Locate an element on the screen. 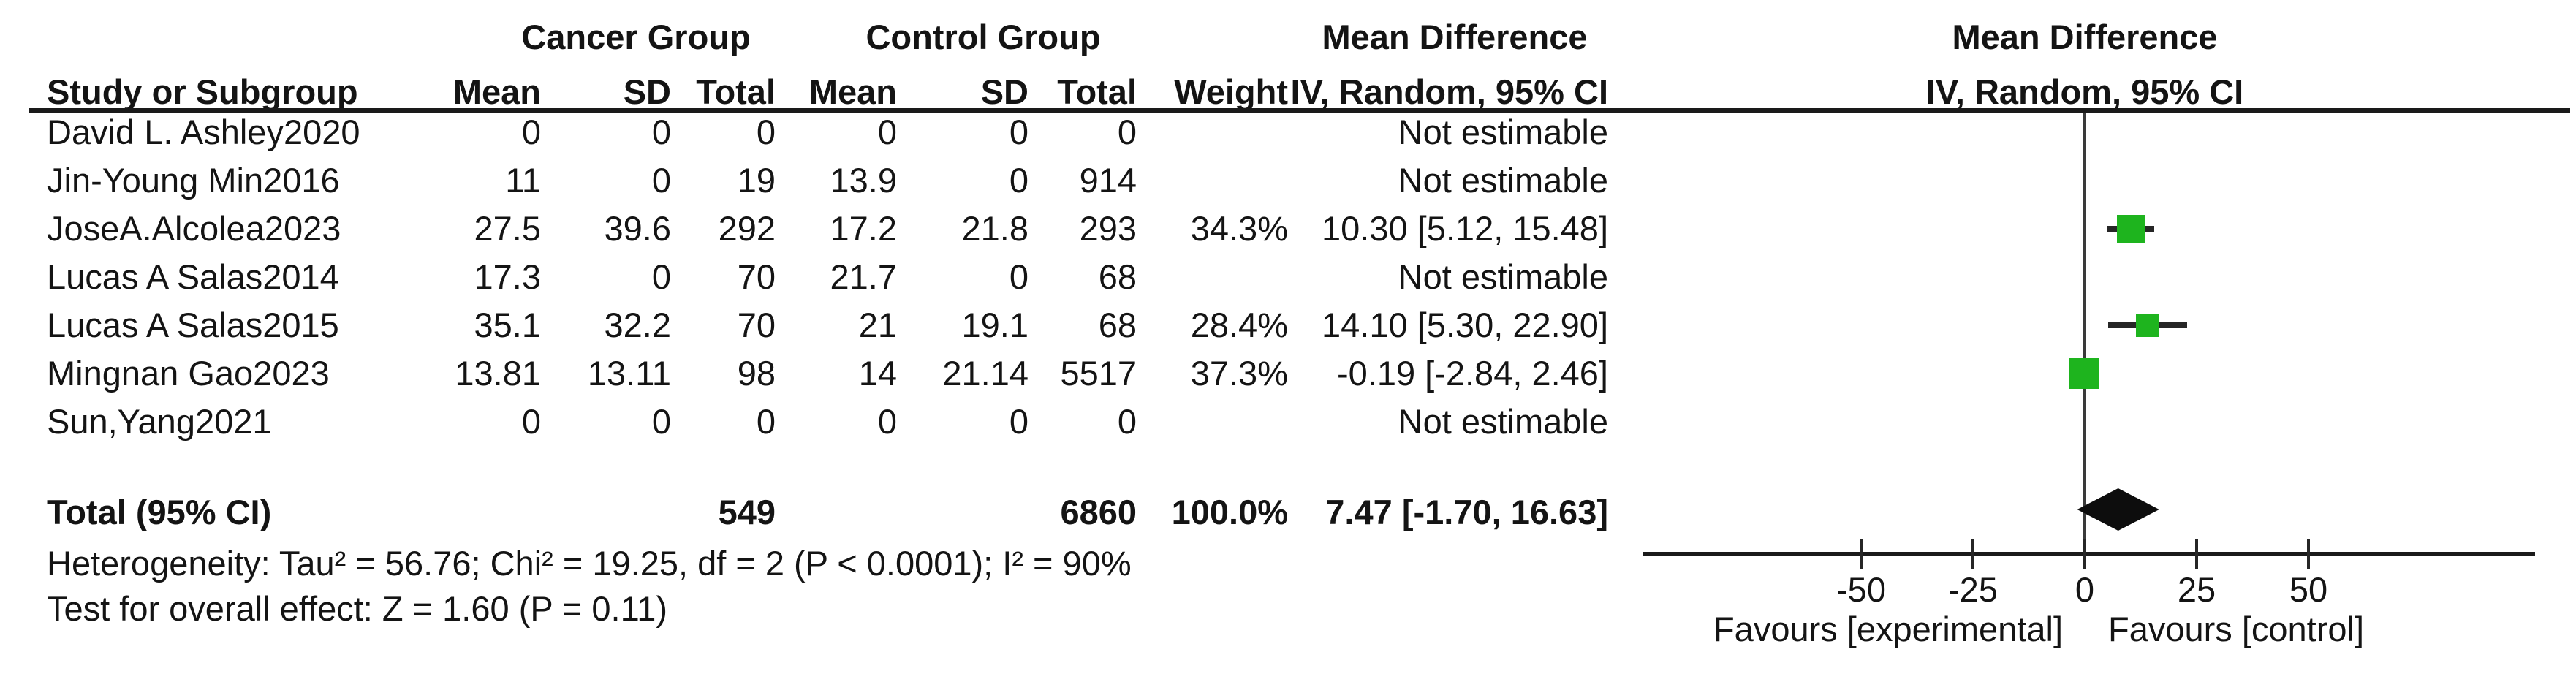  cell-sd1: 39.6 is located at coordinates (637, 228).